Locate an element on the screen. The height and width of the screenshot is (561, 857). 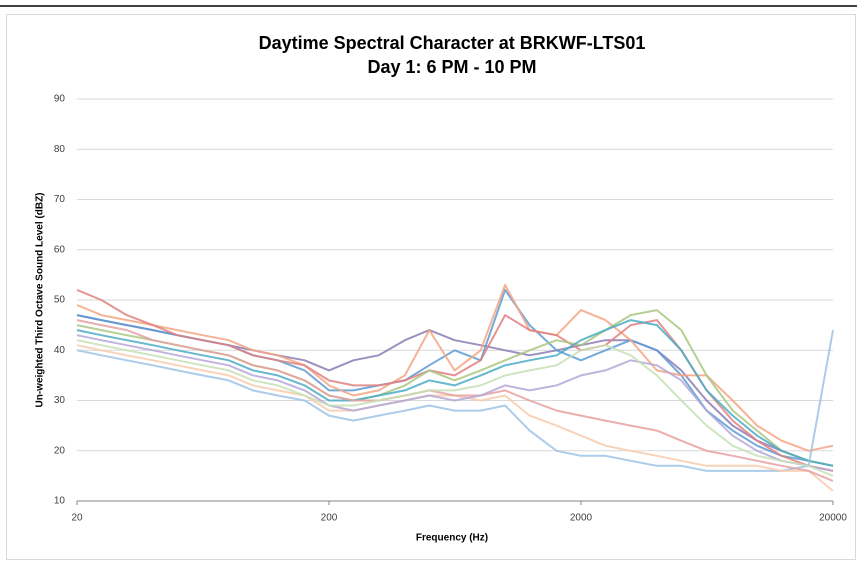
y-tick-label: 20 is located at coordinates (60, 450).